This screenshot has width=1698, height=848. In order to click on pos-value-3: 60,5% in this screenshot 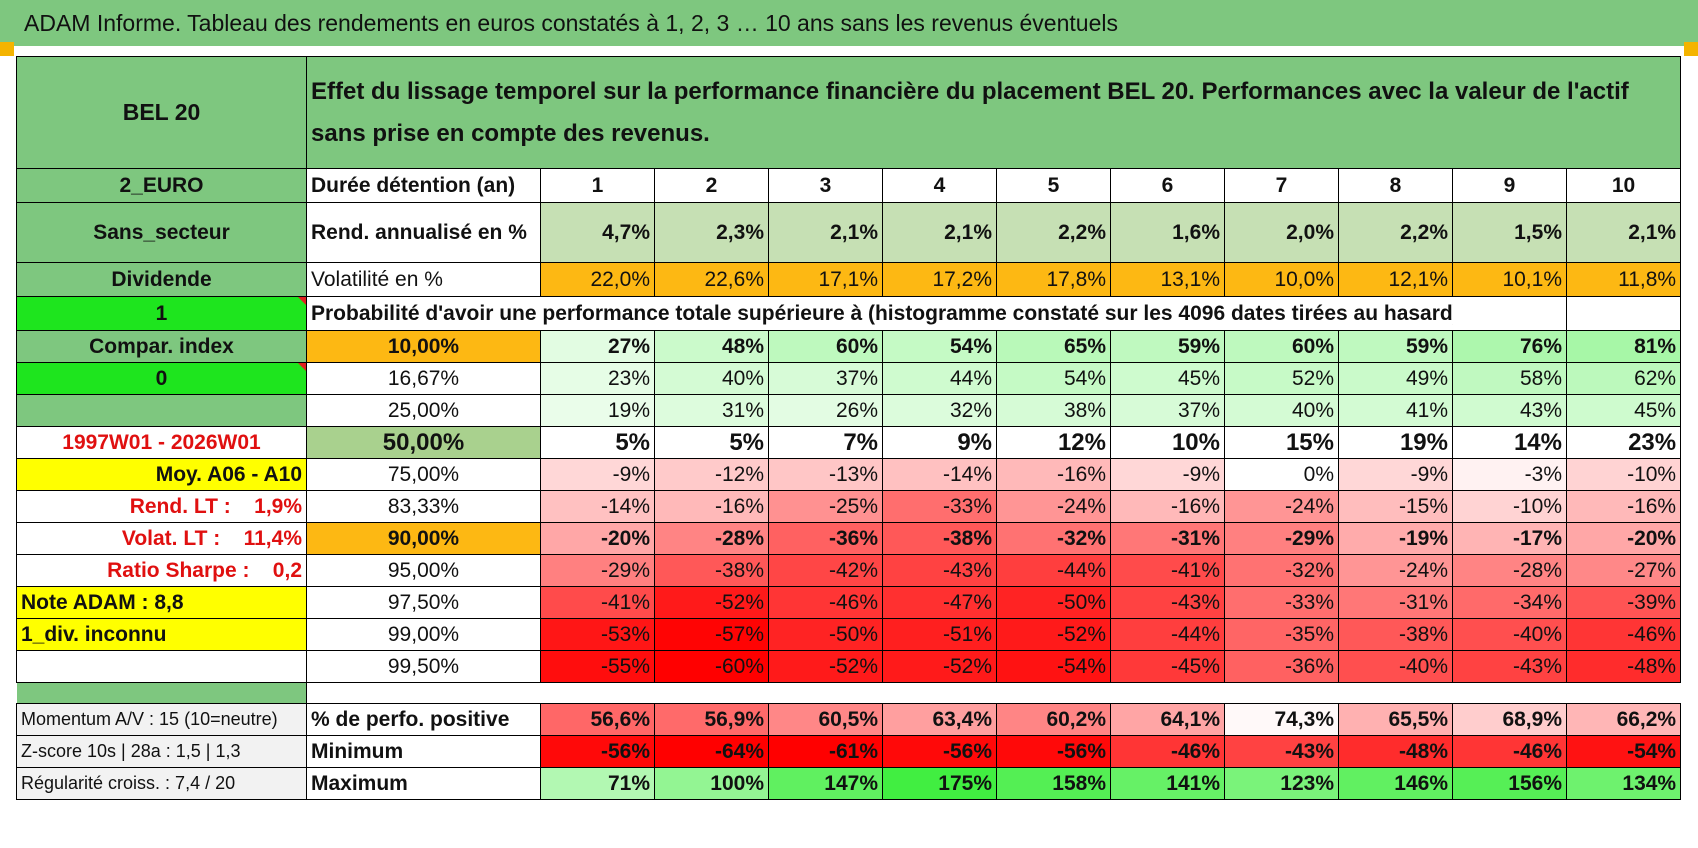, I will do `click(825, 719)`.